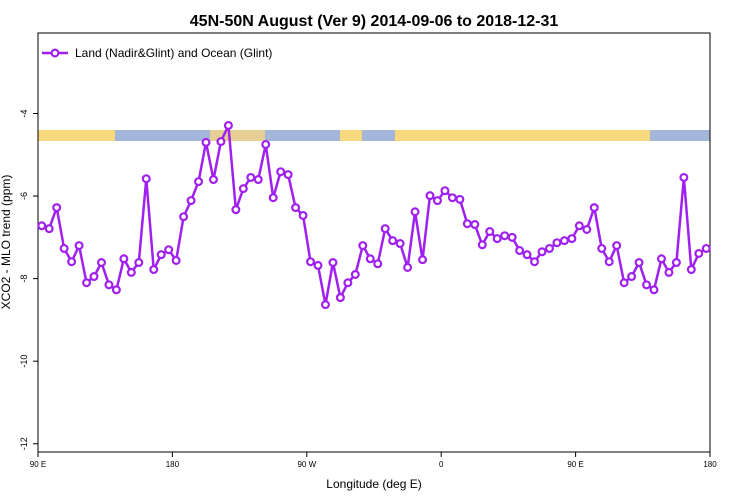 The height and width of the screenshot is (500, 750). Describe the element at coordinates (24, 361) in the screenshot. I see `y-tick-label: -10` at that location.